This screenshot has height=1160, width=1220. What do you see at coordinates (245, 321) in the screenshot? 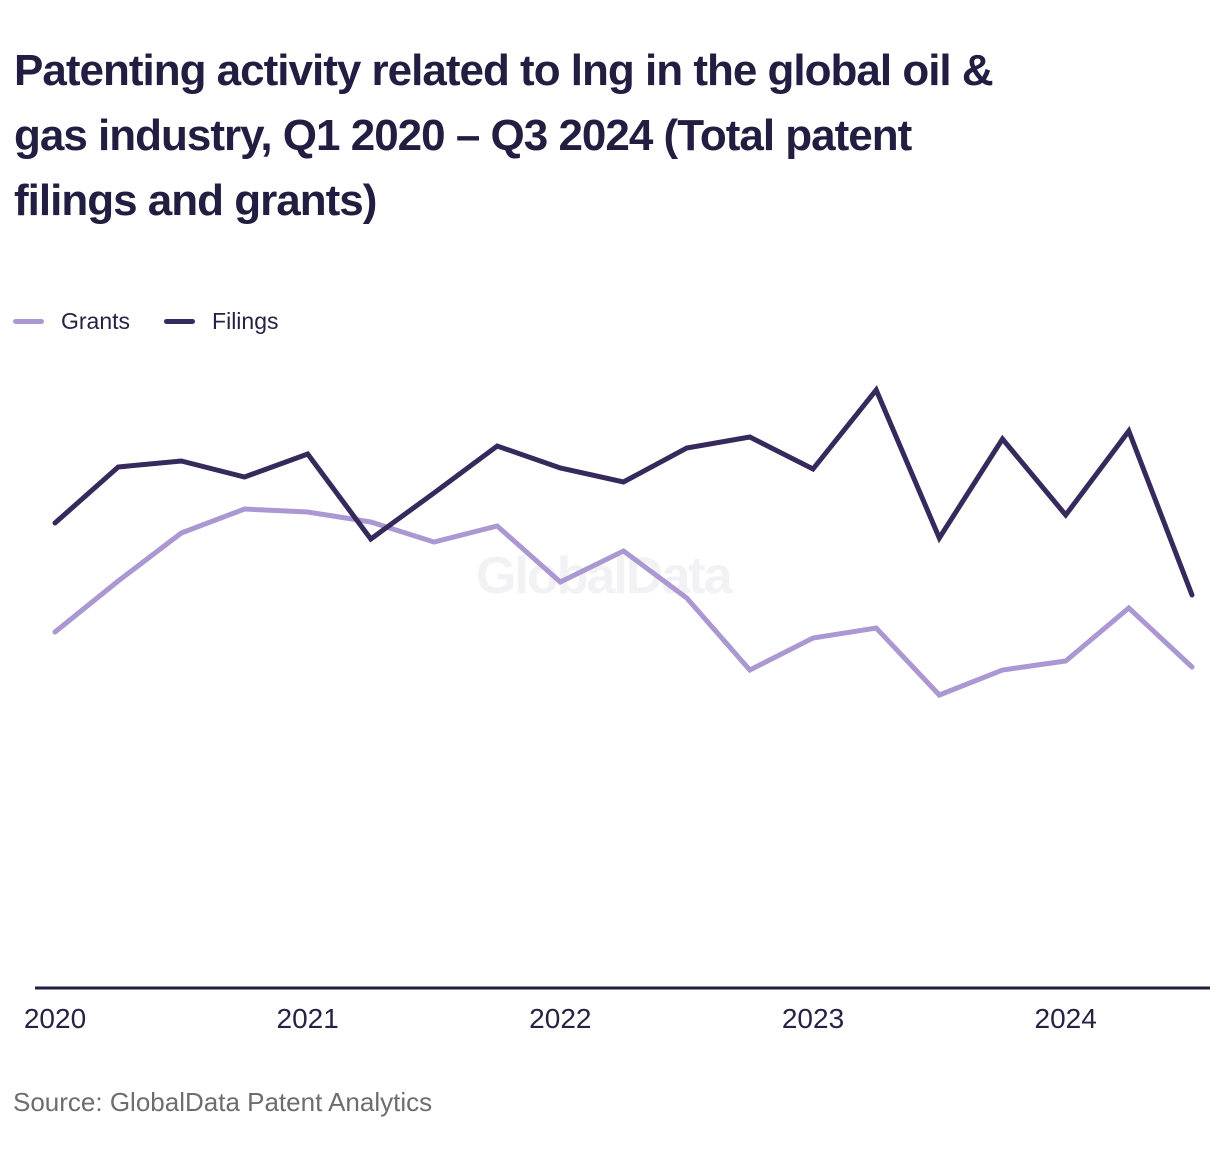
I see `legend-label-filings: Filings` at bounding box center [245, 321].